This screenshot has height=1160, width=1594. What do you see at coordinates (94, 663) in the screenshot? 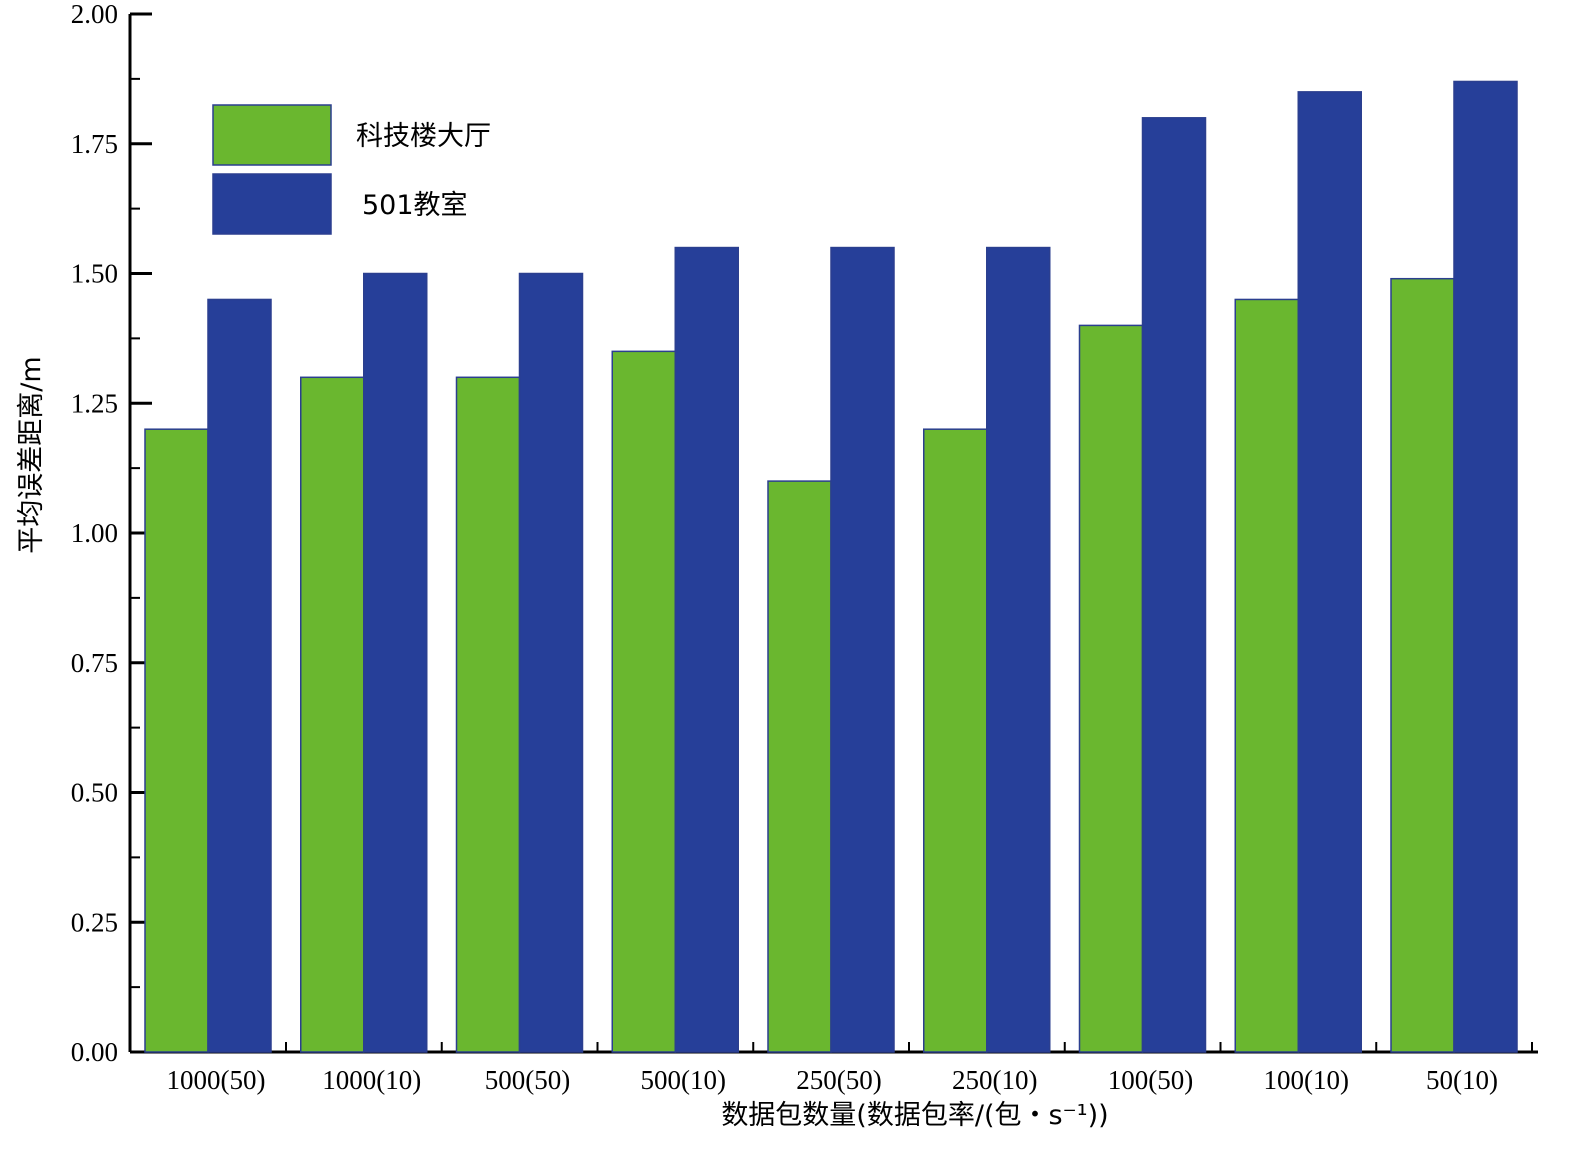
I see `y-tick-label: 0.75` at bounding box center [94, 663].